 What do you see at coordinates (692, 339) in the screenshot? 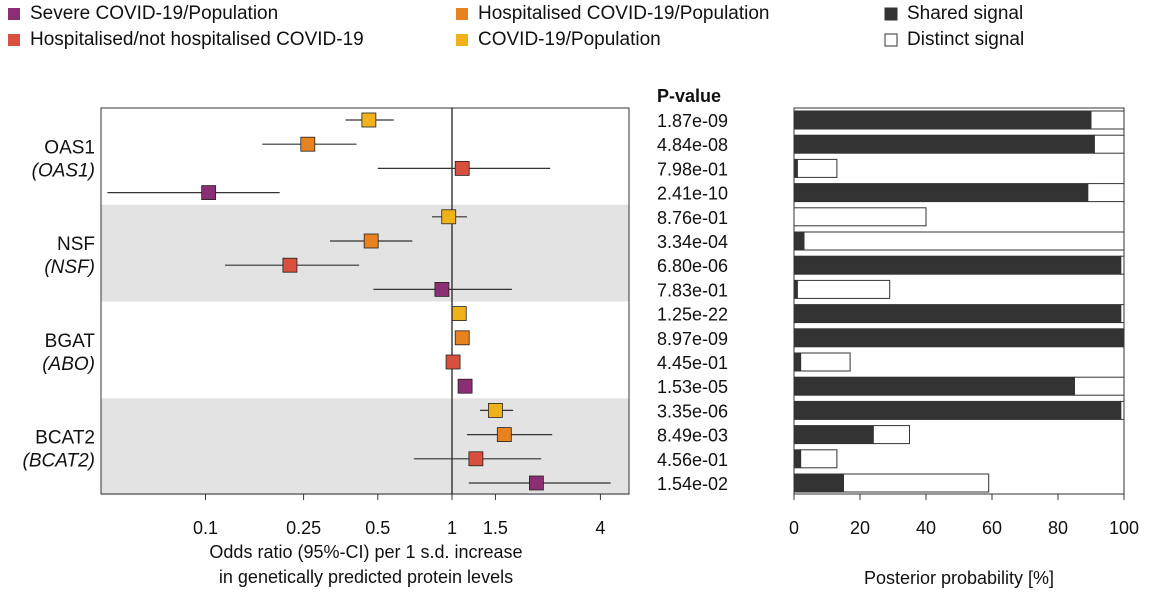
I see `pvalue: 8.97e-09` at bounding box center [692, 339].